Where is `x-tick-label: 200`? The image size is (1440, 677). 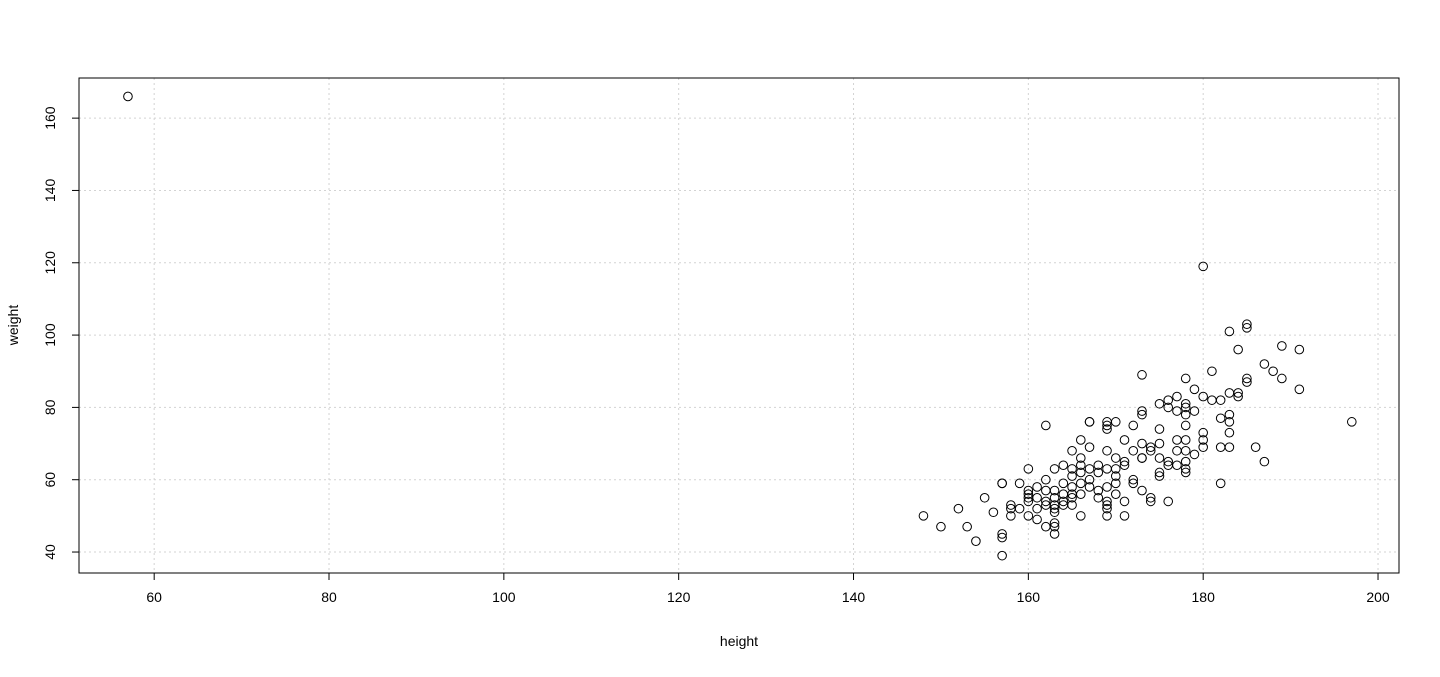
x-tick-label: 200 is located at coordinates (1378, 597).